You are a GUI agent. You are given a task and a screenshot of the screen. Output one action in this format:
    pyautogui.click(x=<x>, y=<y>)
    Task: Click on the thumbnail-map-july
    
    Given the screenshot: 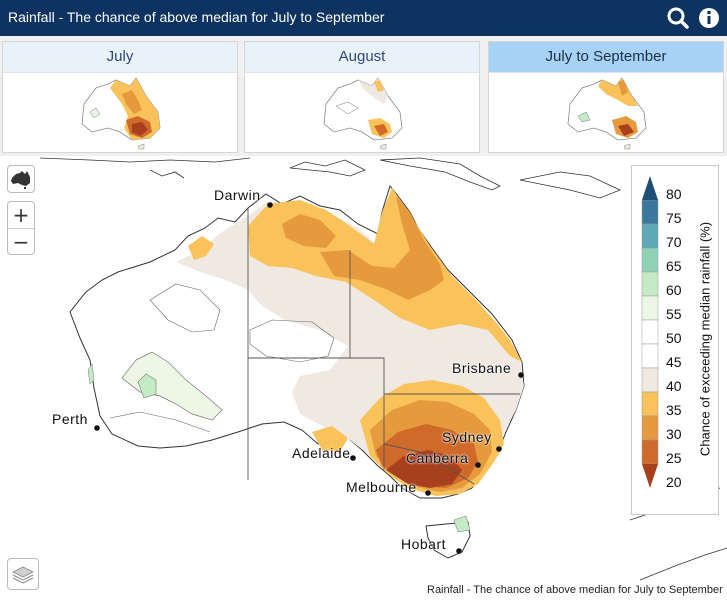 What is the action you would take?
    pyautogui.click(x=121, y=113)
    